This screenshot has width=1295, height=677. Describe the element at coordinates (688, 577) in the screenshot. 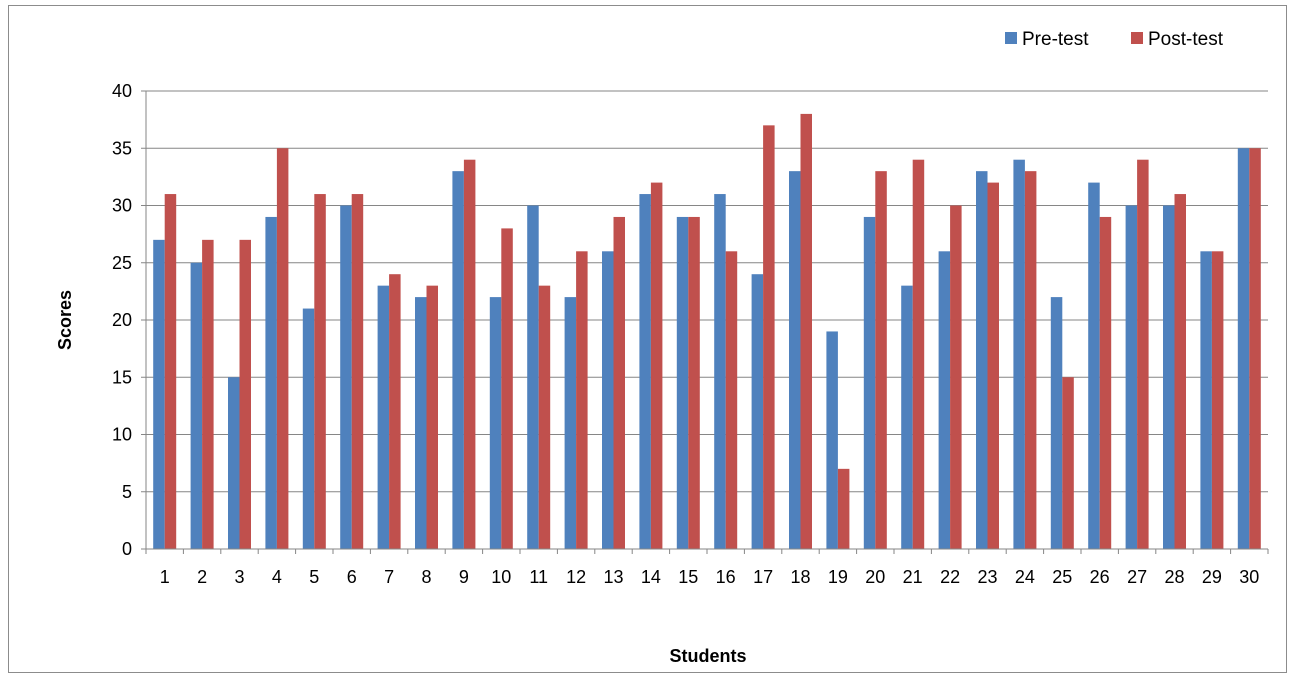

I see `x-tick-label: 15` at that location.